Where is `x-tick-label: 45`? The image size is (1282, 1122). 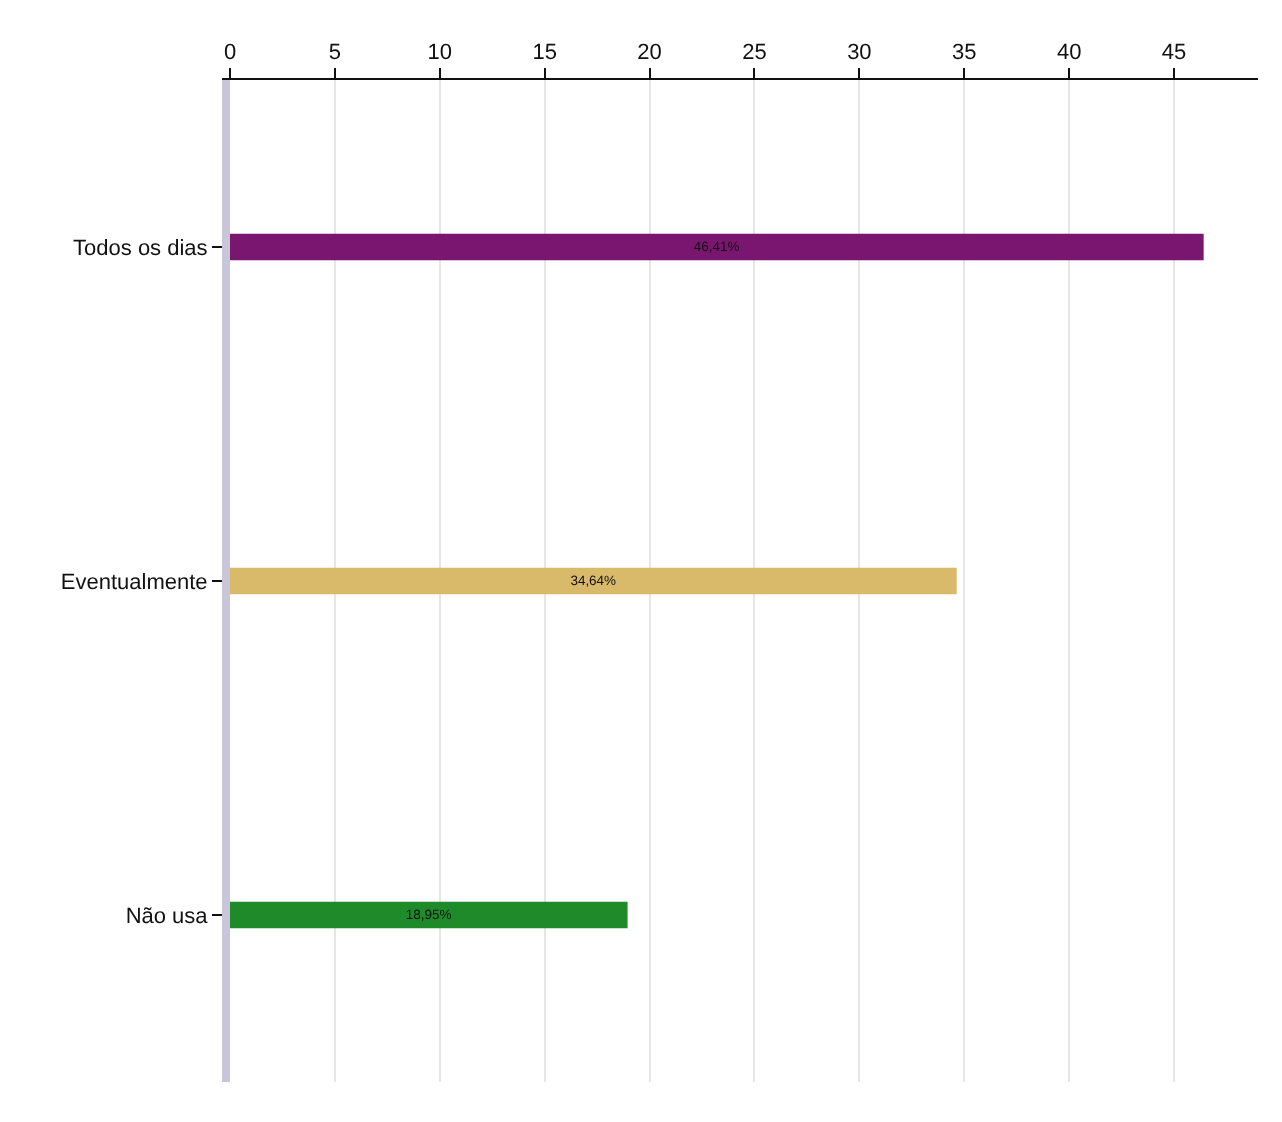 x-tick-label: 45 is located at coordinates (1174, 53).